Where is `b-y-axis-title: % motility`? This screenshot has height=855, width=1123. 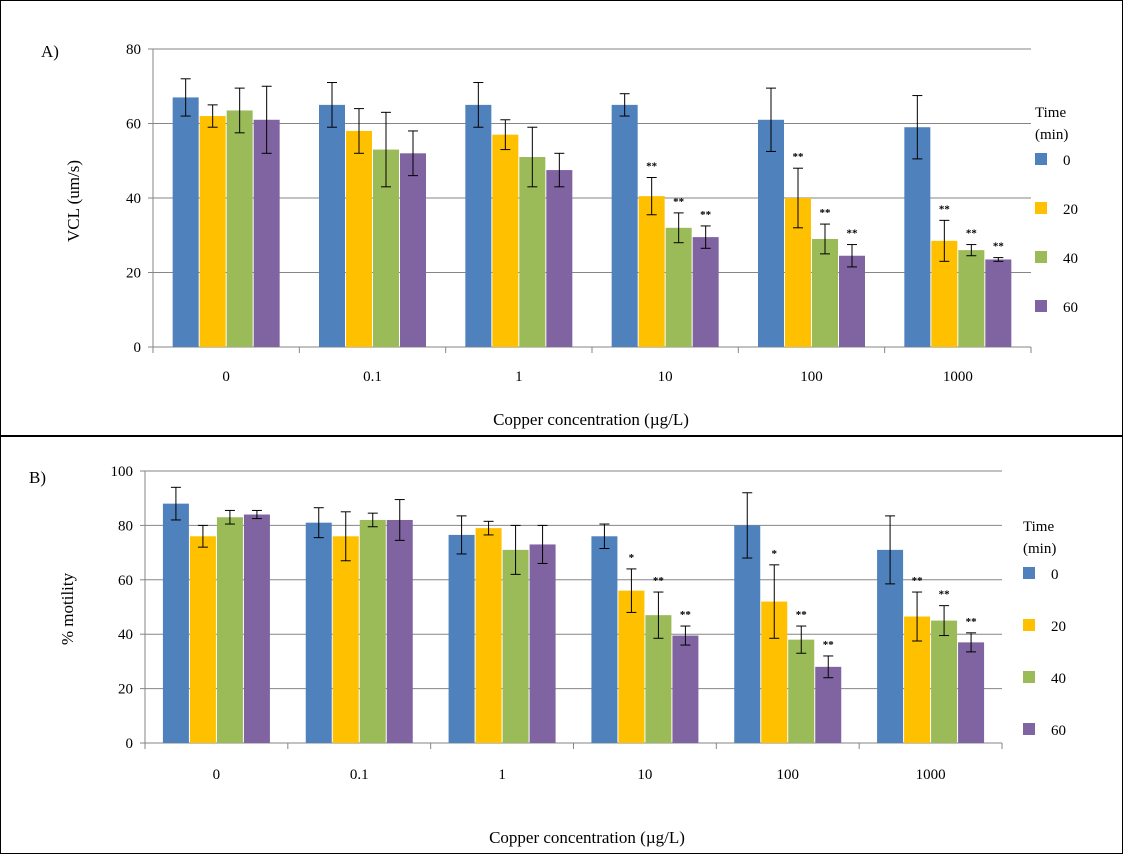
b-y-axis-title: % motility is located at coordinates (67, 608).